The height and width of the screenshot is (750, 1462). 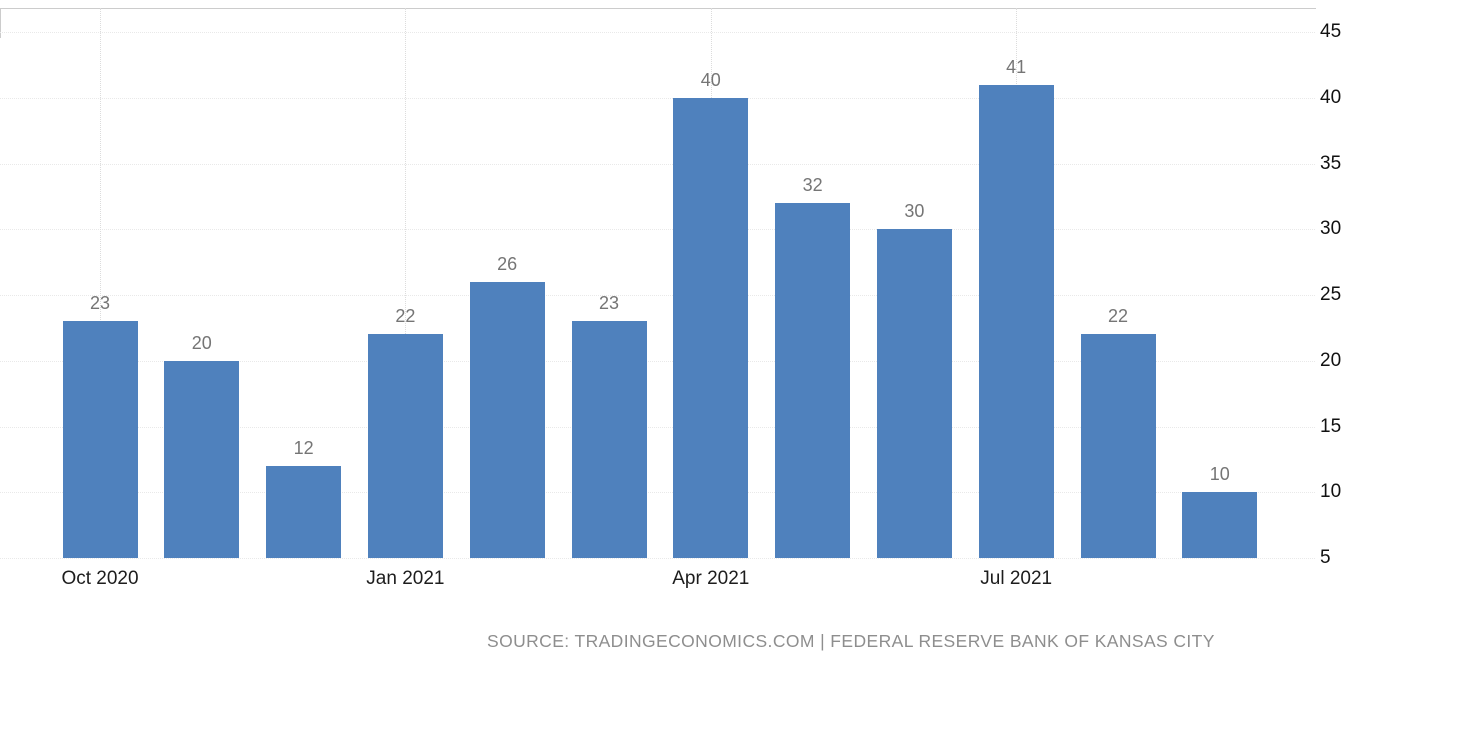 I want to click on bar-value-label: 26, so click(x=507, y=263).